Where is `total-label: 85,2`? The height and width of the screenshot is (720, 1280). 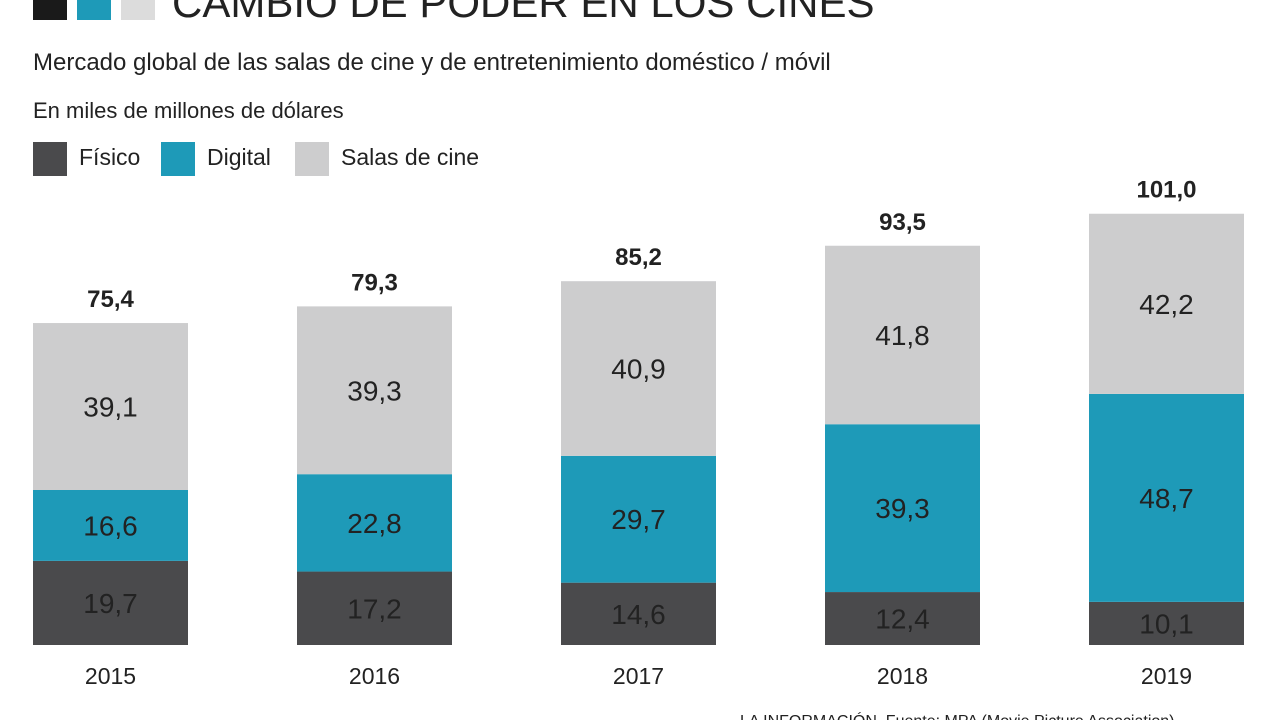
total-label: 85,2 is located at coordinates (638, 257).